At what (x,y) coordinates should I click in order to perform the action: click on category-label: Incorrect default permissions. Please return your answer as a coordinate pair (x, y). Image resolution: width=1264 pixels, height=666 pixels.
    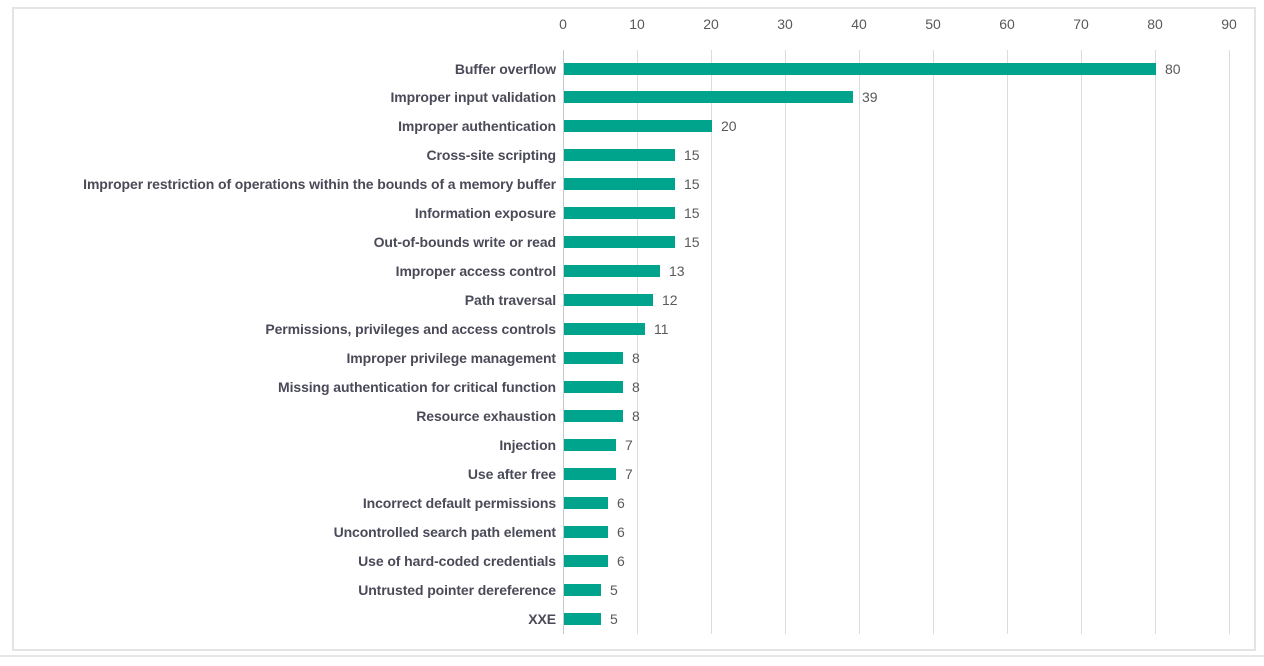
    Looking at the image, I should click on (459, 502).